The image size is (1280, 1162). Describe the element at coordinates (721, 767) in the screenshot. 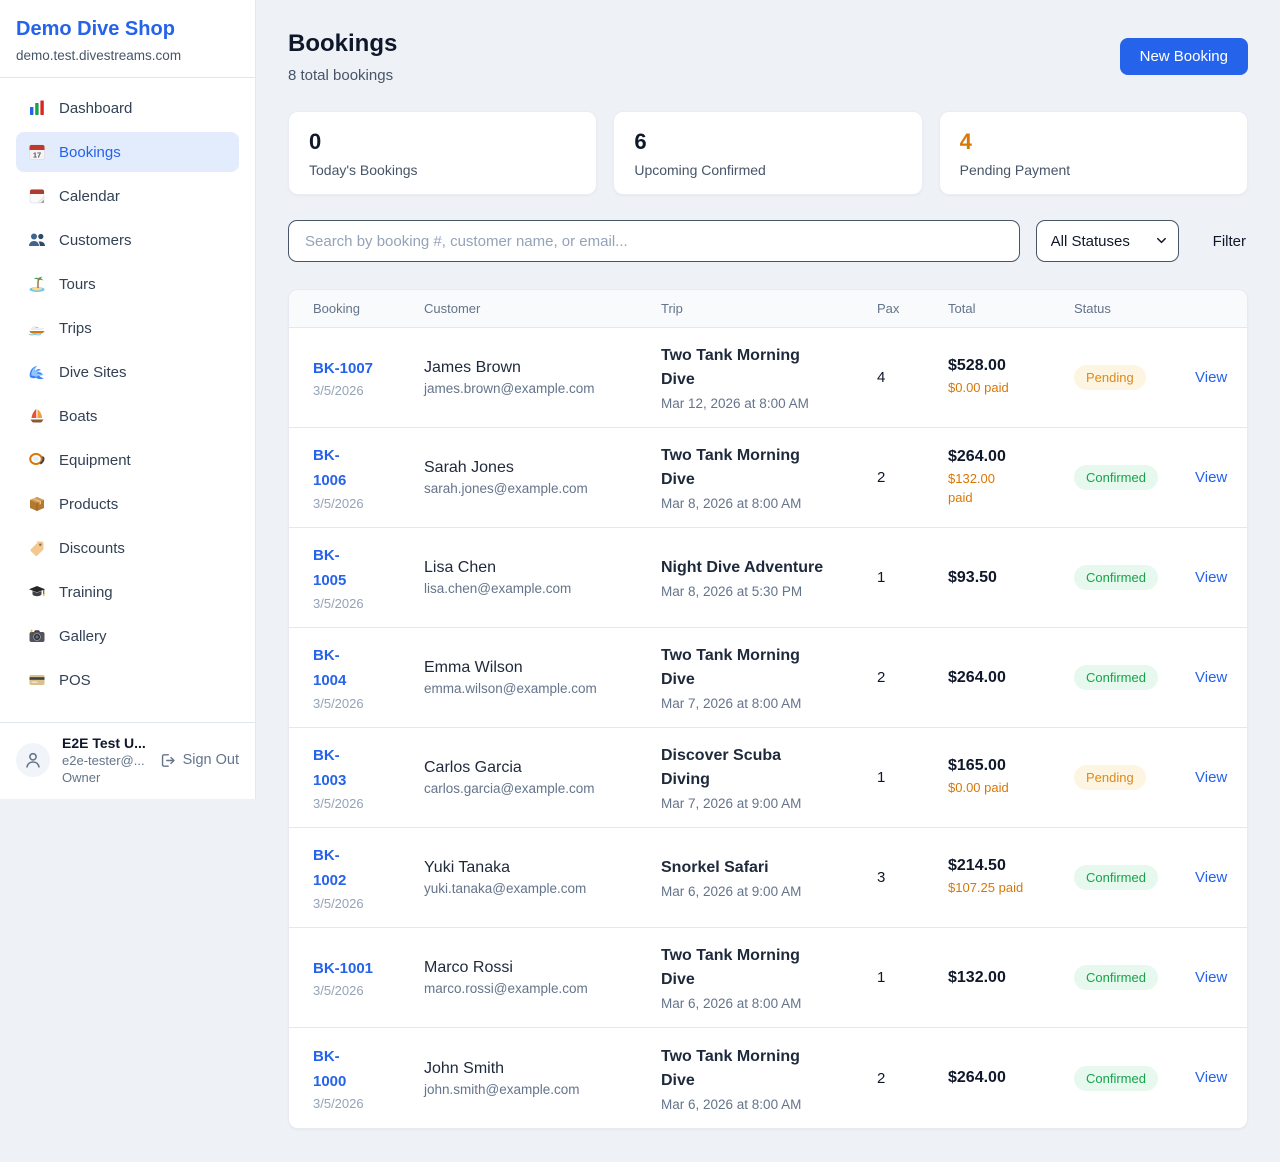

I see `trip-name: Discover Scuba Diving` at that location.